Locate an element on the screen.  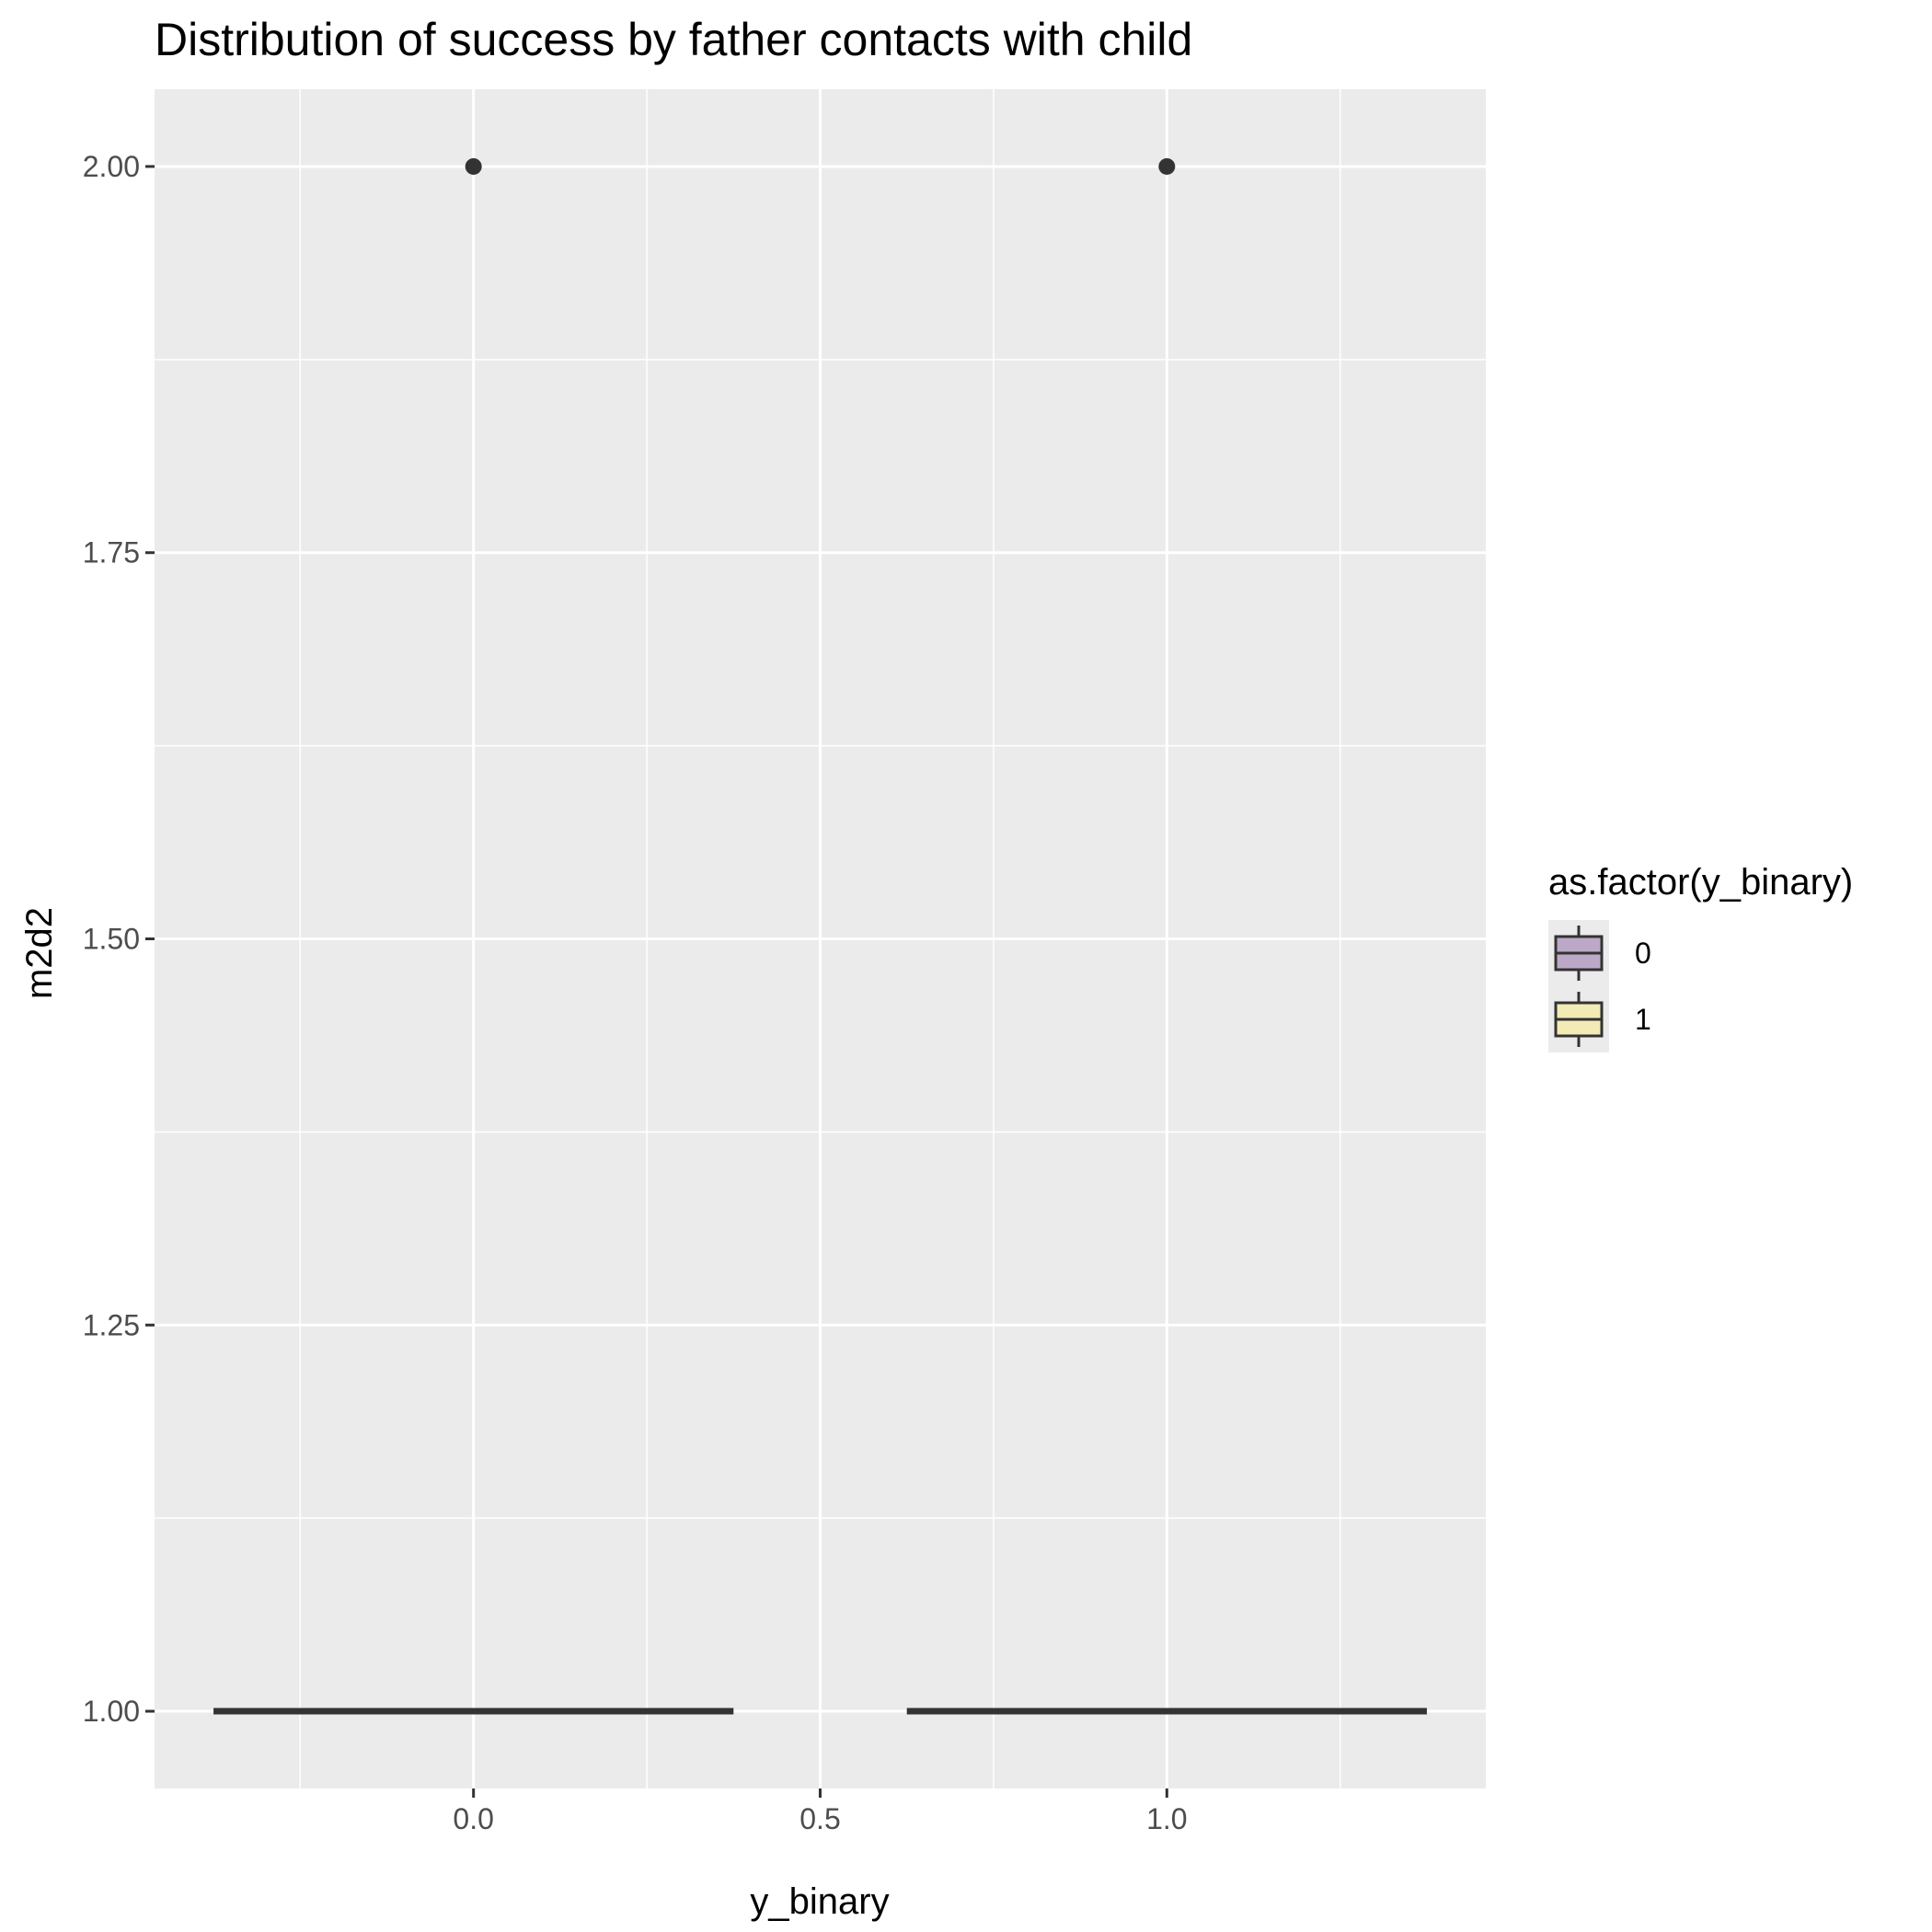
legend-label: 0 is located at coordinates (1643, 953).